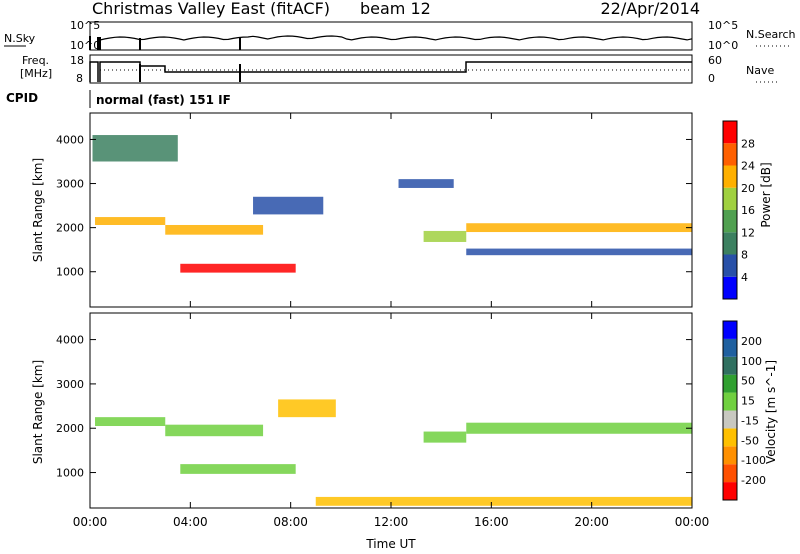  What do you see at coordinates (35, 60) in the screenshot?
I see `freq-label: Freq.` at bounding box center [35, 60].